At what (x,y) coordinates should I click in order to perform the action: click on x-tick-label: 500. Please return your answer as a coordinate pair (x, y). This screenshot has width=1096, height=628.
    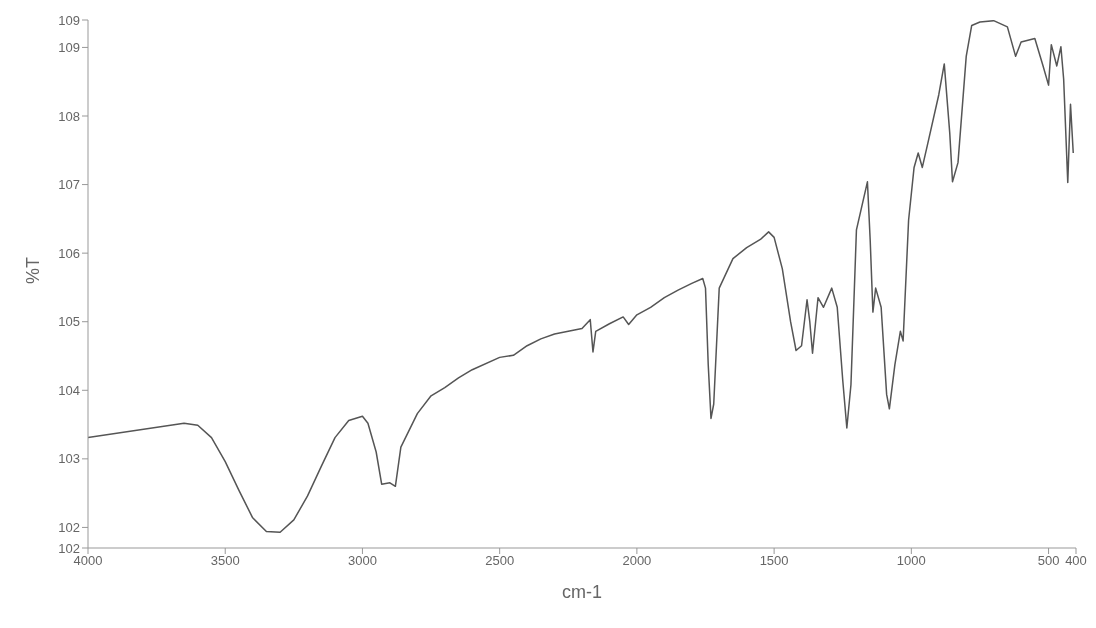
    Looking at the image, I should click on (1048, 561).